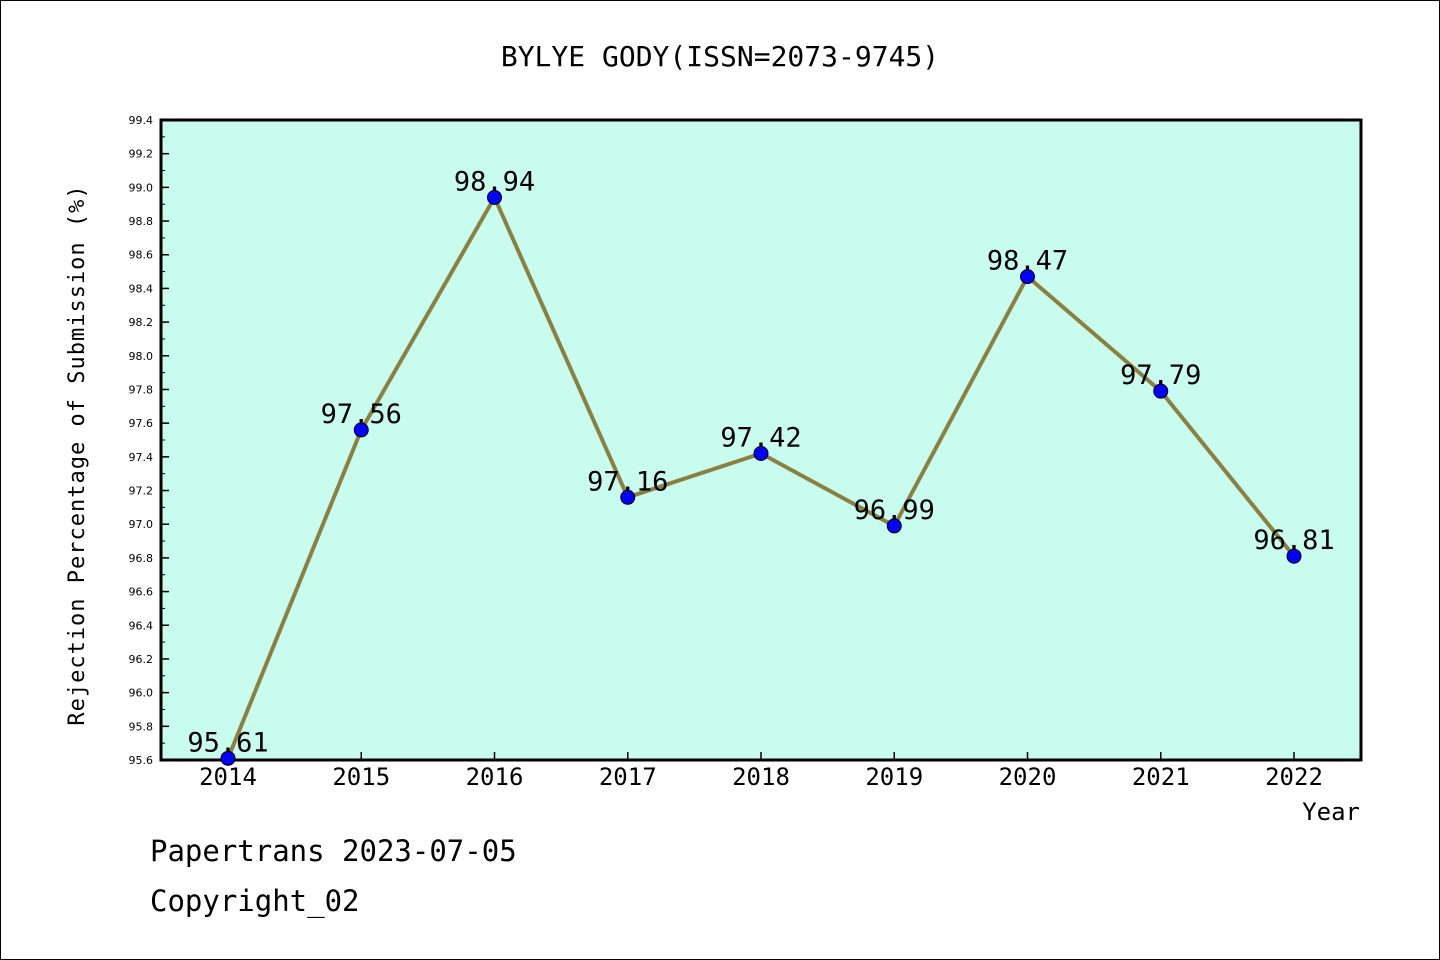 This screenshot has height=960, width=1440. What do you see at coordinates (141, 221) in the screenshot?
I see `y-tick-label: 98.8` at bounding box center [141, 221].